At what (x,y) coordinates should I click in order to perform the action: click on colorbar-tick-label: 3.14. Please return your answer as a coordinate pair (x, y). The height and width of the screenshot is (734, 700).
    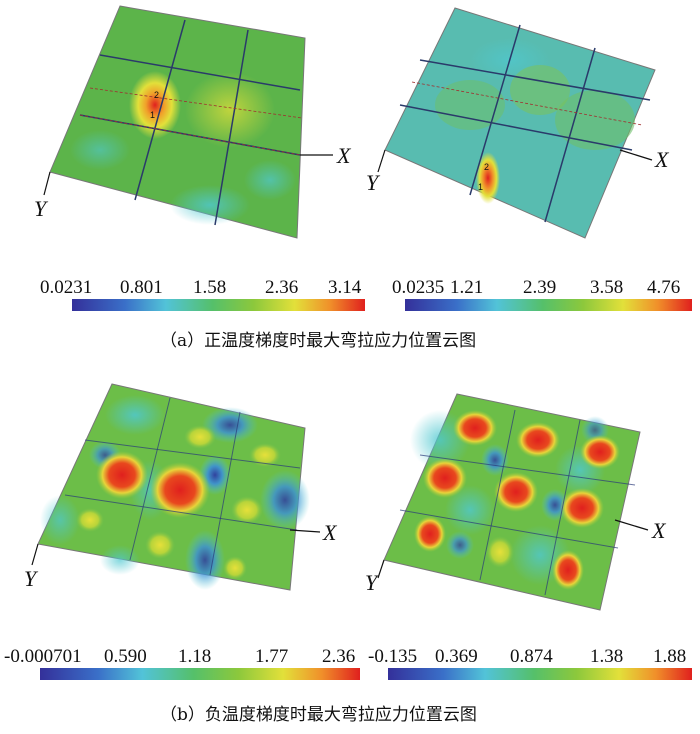
    Looking at the image, I should click on (345, 287).